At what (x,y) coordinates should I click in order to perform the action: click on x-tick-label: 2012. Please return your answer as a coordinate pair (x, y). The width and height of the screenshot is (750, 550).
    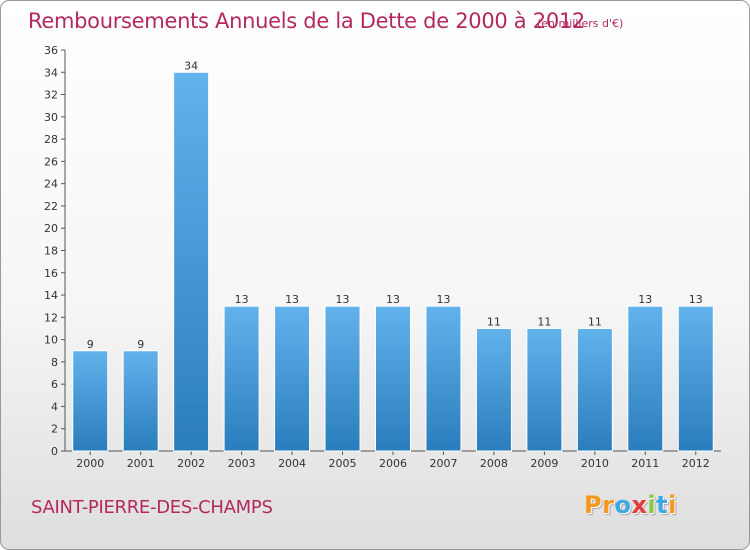
    Looking at the image, I should click on (696, 463).